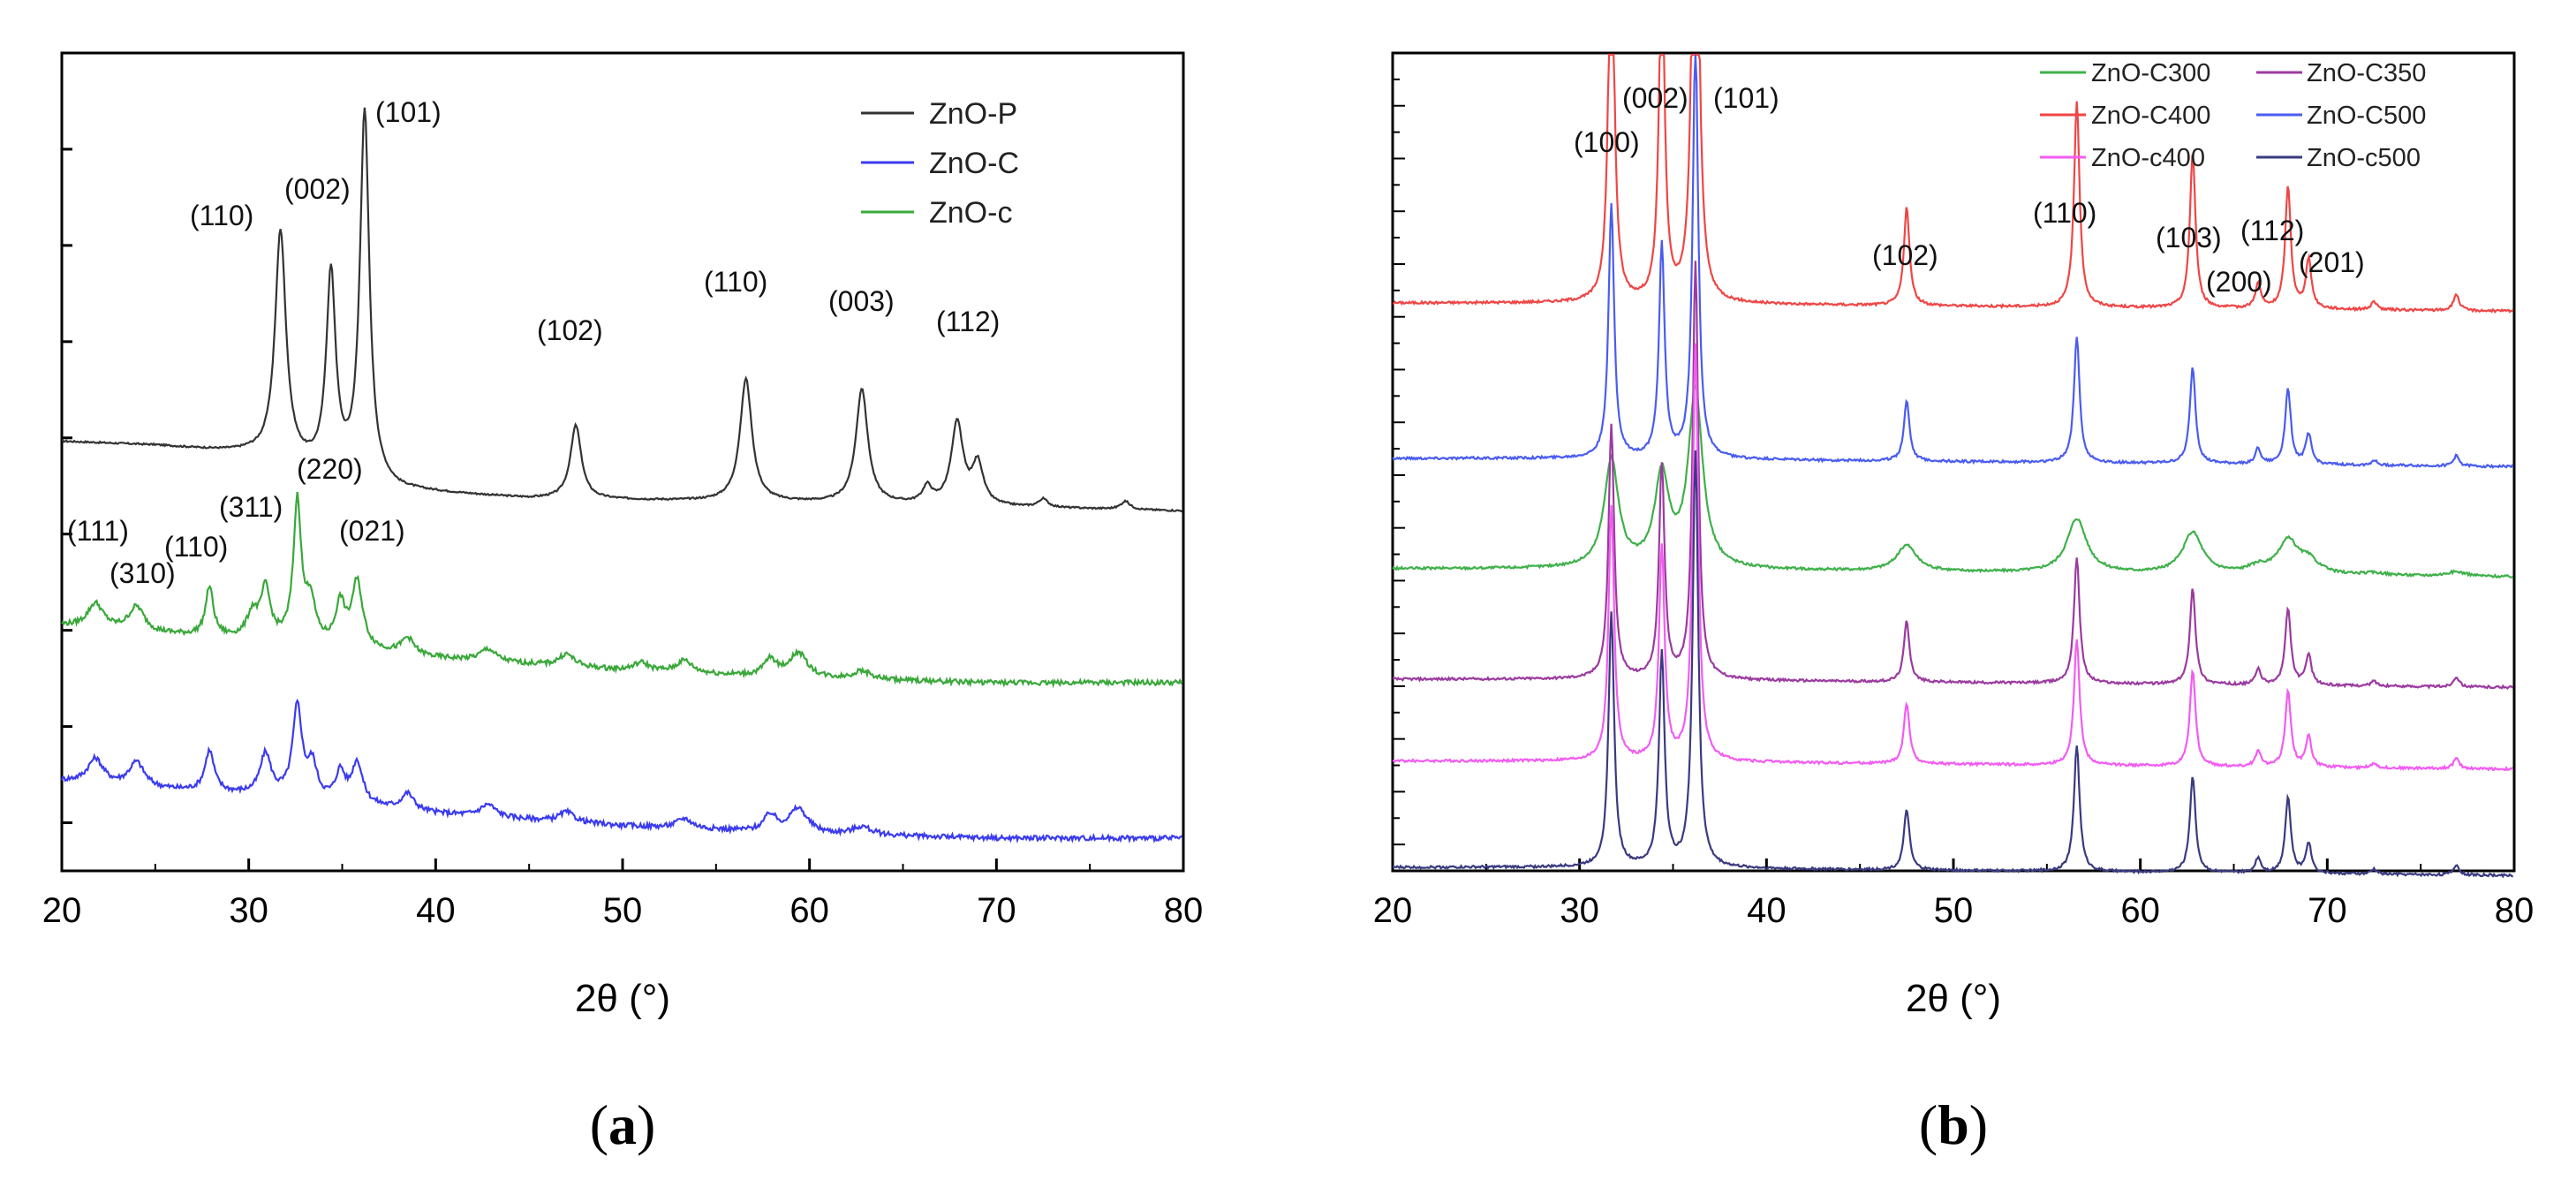  I want to click on peak-label-b-002: (002), so click(1655, 98).